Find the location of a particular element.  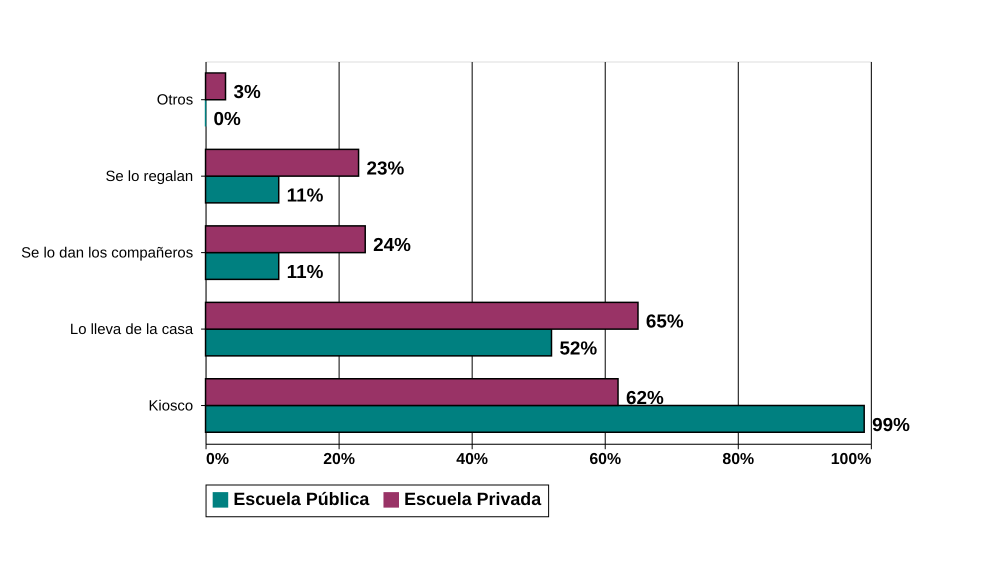

x-tick-label: 20% is located at coordinates (339, 459).